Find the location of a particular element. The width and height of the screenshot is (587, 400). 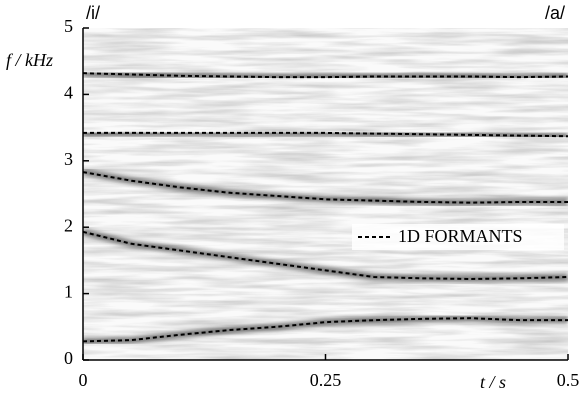

x-tick-label: 0.25 is located at coordinates (326, 380).